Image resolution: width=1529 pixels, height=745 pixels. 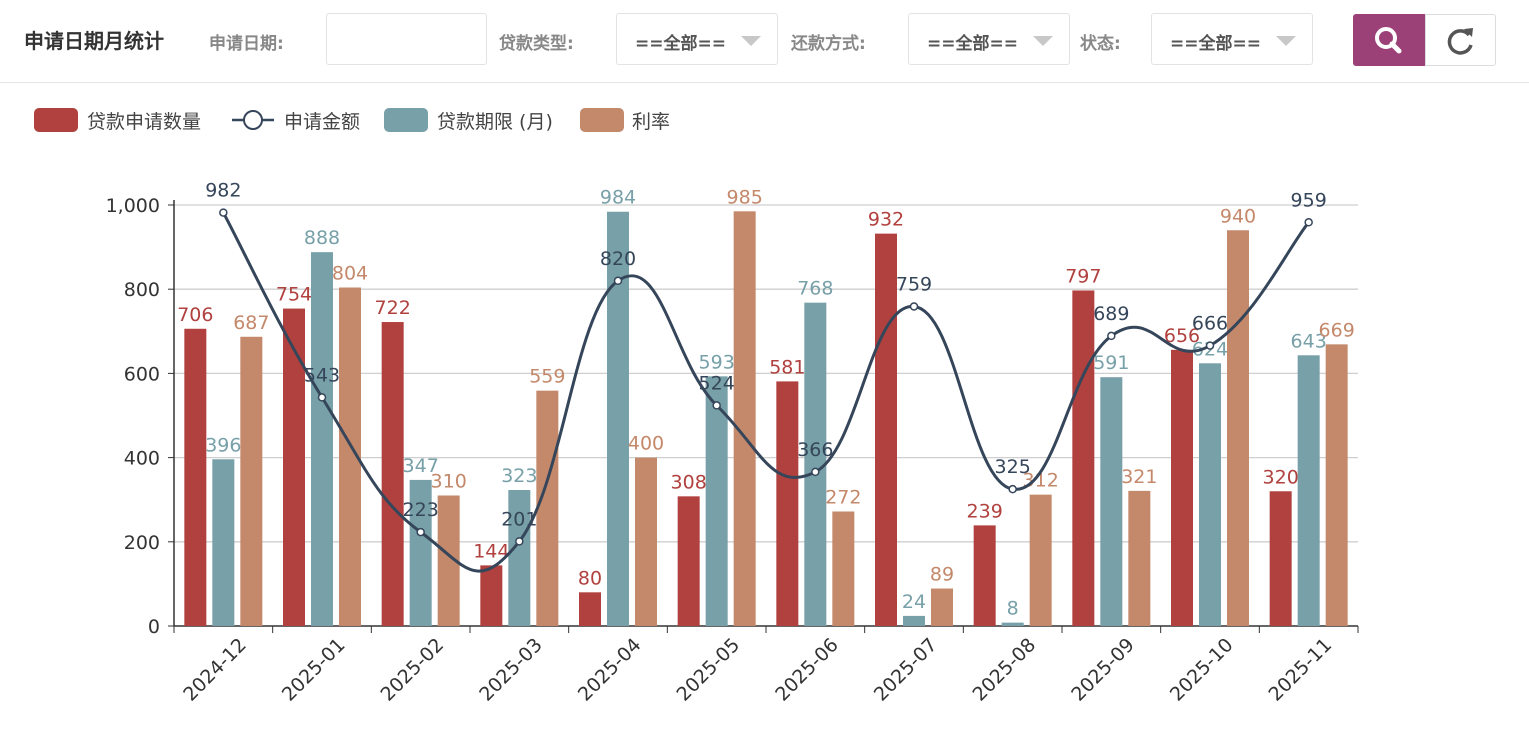 I want to click on bar-label-rate: 687, so click(x=251, y=323).